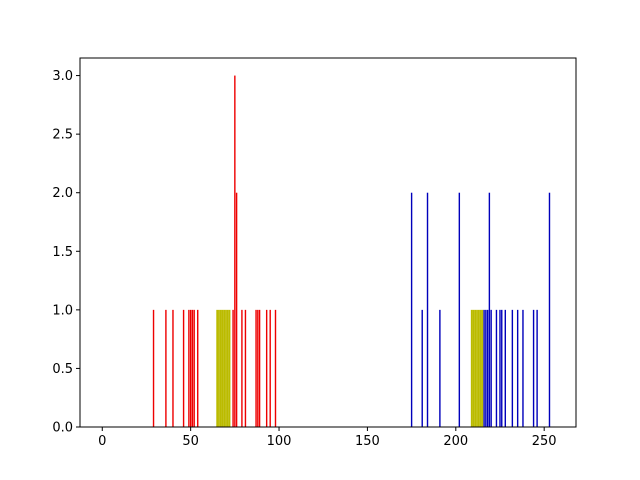 This screenshot has height=480, width=640. Describe the element at coordinates (62, 369) in the screenshot. I see `y-tick-label: 0.5` at that location.